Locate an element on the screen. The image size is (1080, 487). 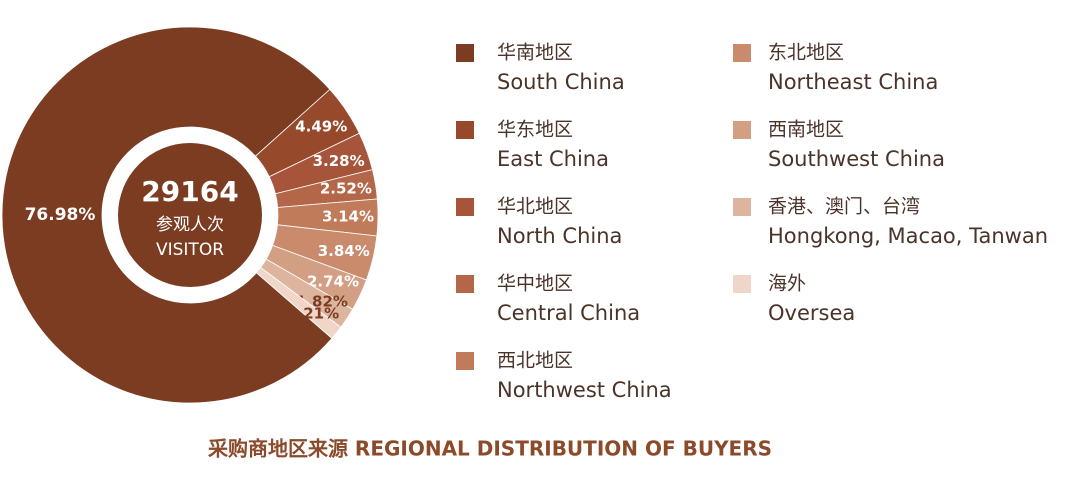
legend-label: 华中地区 is located at coordinates (535, 284).